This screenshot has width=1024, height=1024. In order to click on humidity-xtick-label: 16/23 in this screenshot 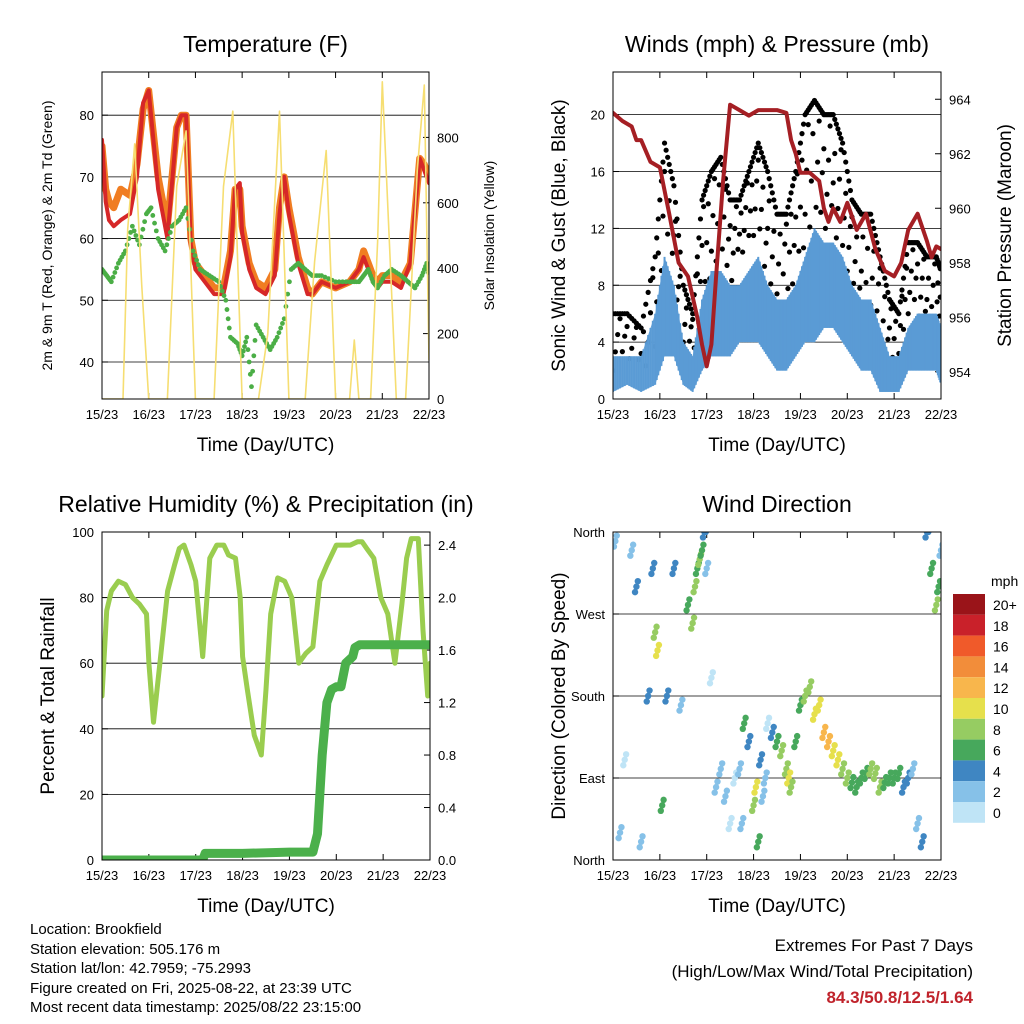, I will do `click(149, 875)`.